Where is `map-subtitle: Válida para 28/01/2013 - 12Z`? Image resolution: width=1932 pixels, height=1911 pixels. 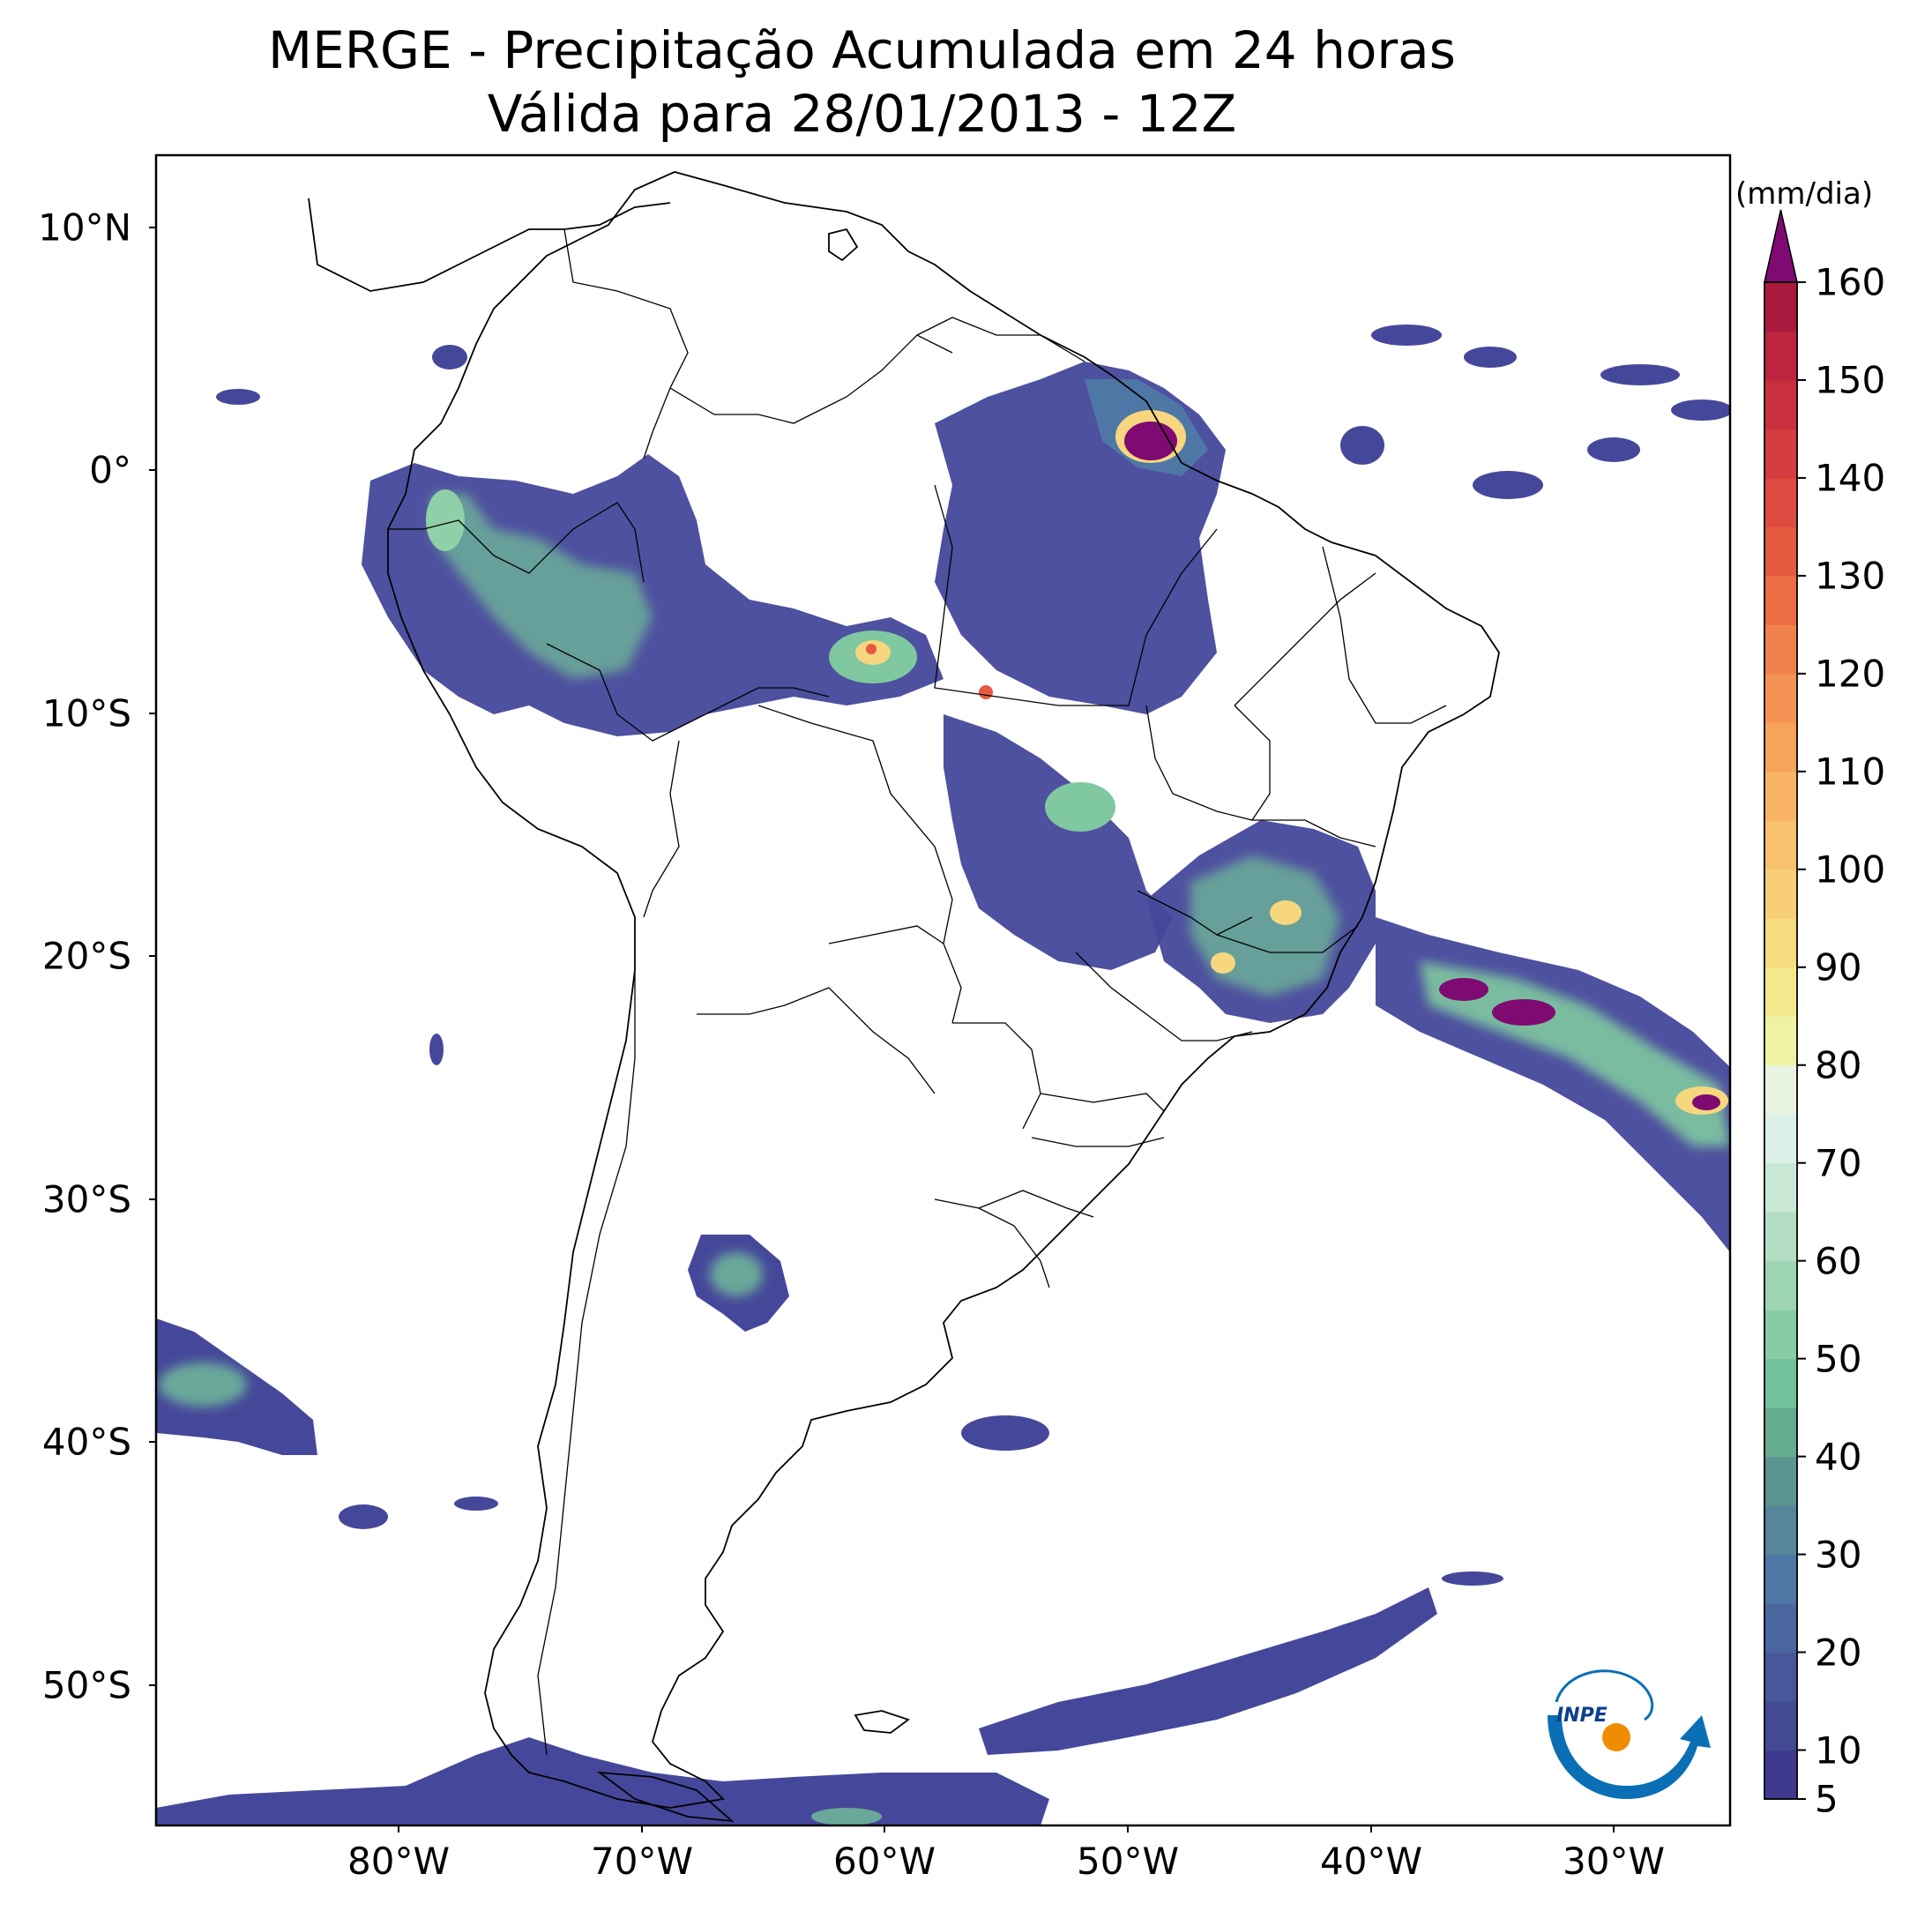
map-subtitle: Válida para 28/01/2013 - 12Z is located at coordinates (862, 114).